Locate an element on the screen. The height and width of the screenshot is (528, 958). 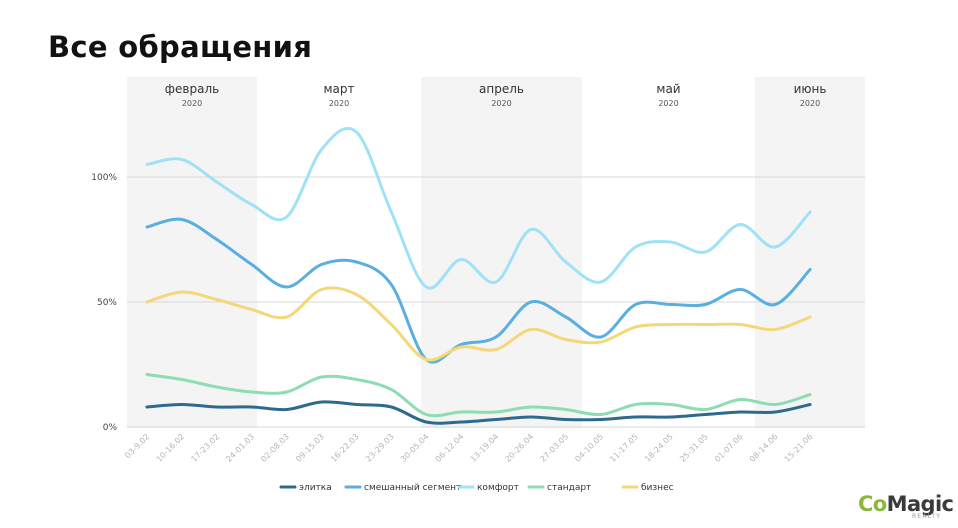
legend-label: комфорт is located at coordinates (498, 488).